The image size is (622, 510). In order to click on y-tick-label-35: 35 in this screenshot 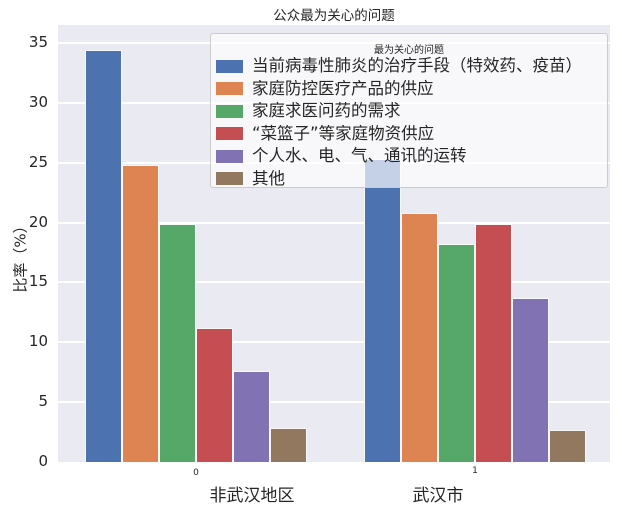, I will do `click(38, 41)`.